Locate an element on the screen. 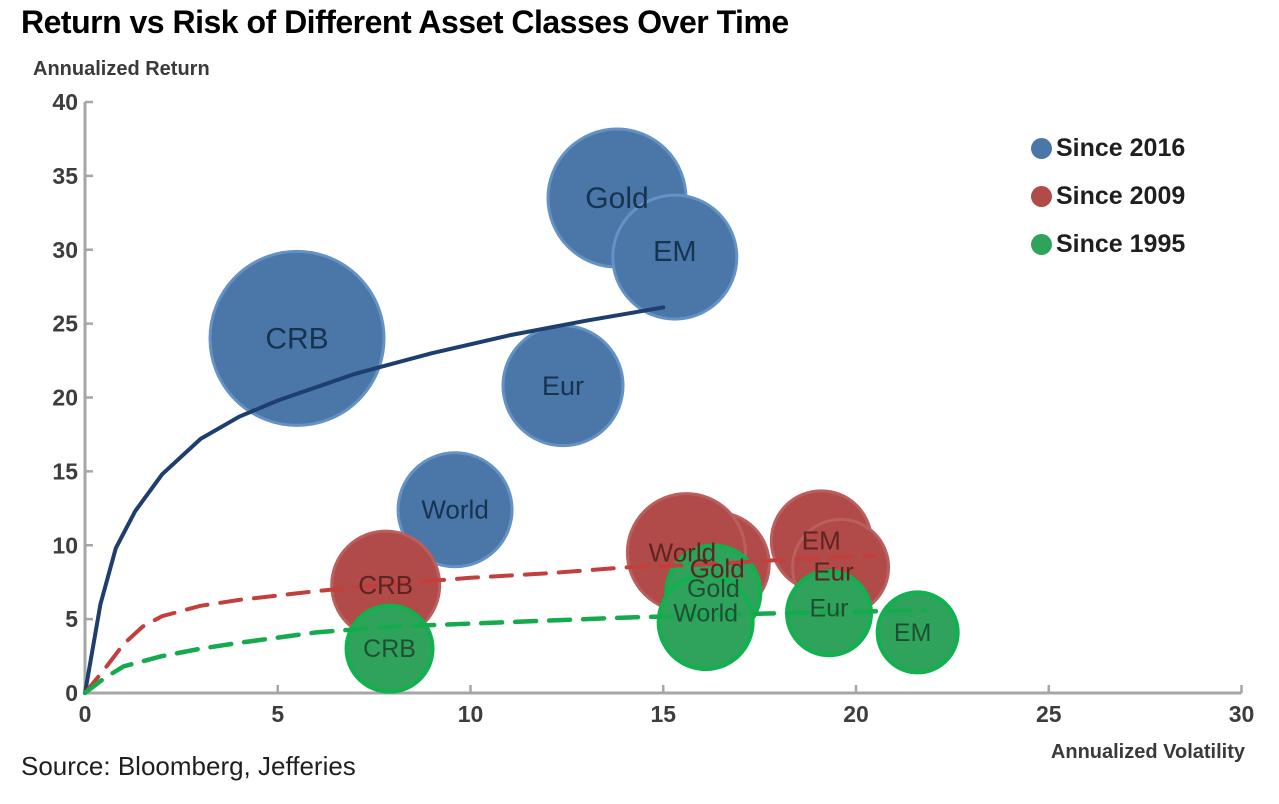 The height and width of the screenshot is (804, 1279). chart-legend: Since 2016 Since 2009 Since 1995 is located at coordinates (1108, 196).